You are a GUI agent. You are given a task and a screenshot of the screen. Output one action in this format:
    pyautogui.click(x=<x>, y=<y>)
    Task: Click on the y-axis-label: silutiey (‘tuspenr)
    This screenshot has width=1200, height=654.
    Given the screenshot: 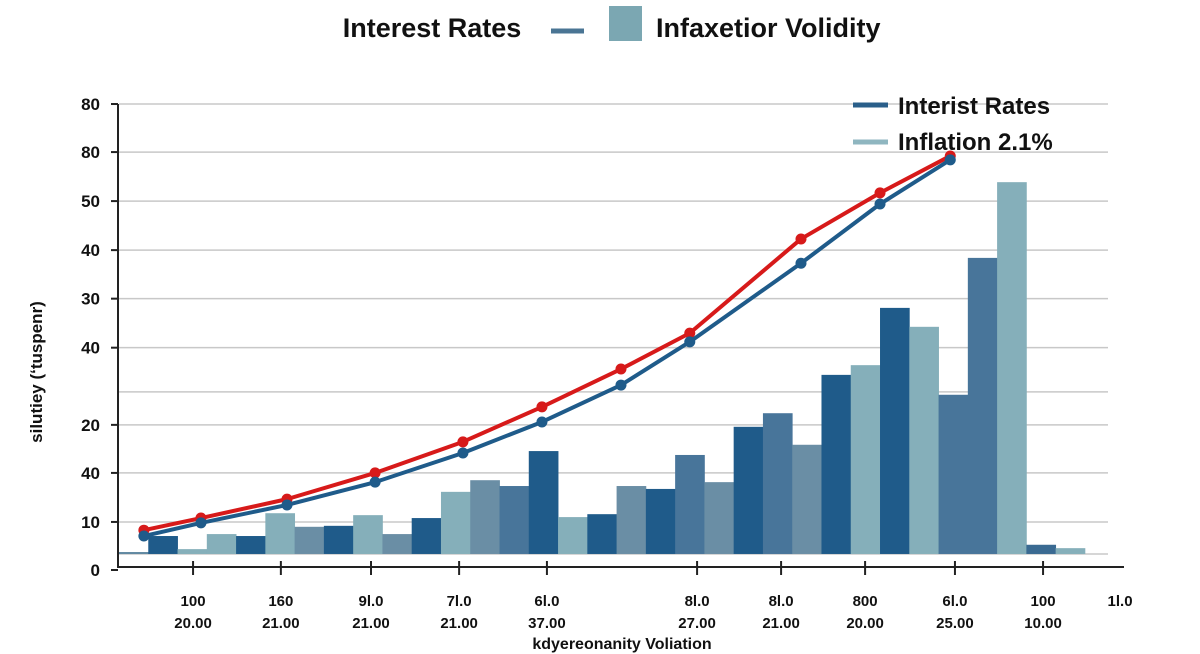 What is the action you would take?
    pyautogui.click(x=36, y=372)
    